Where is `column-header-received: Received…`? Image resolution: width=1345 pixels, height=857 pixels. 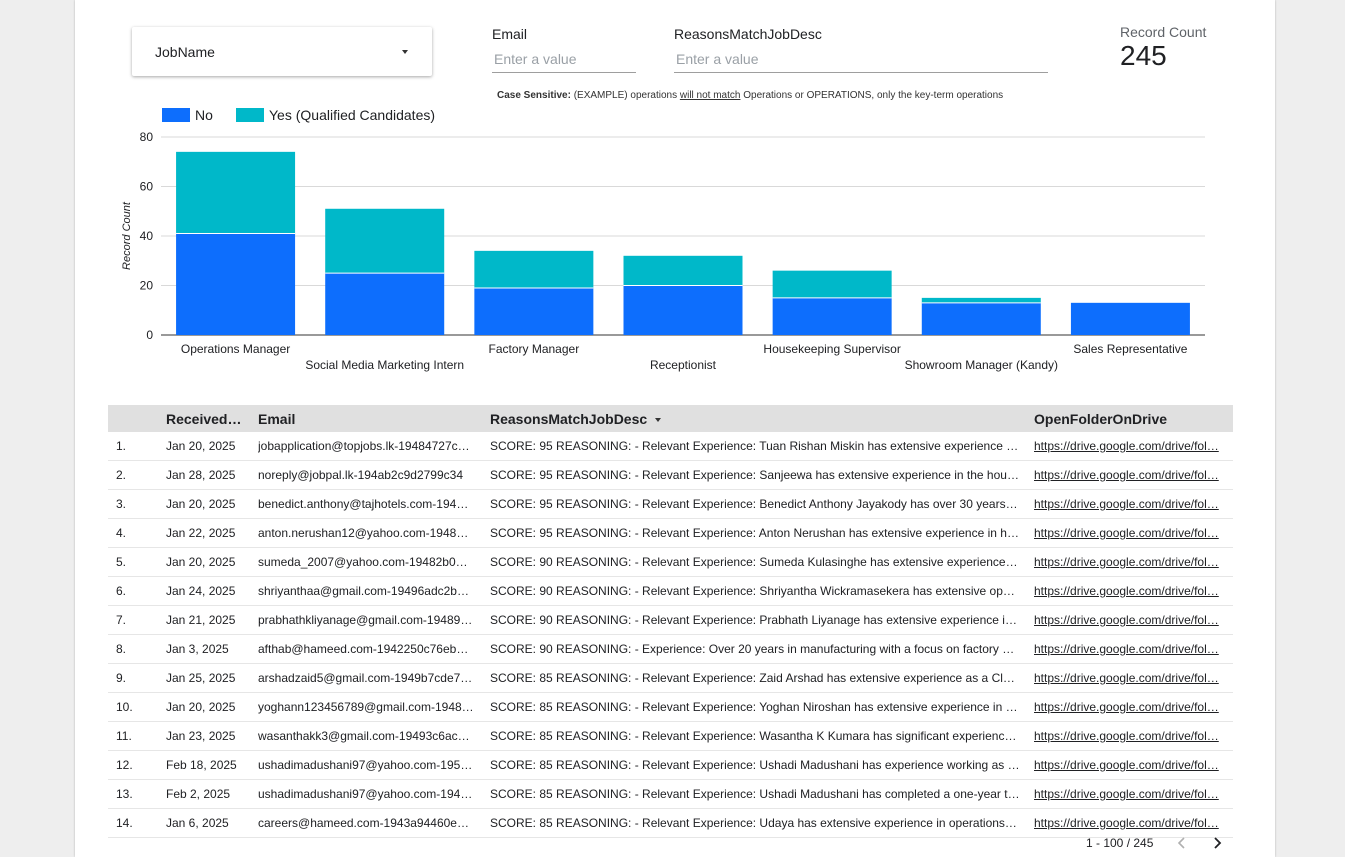
column-header-received: Received… is located at coordinates (204, 419).